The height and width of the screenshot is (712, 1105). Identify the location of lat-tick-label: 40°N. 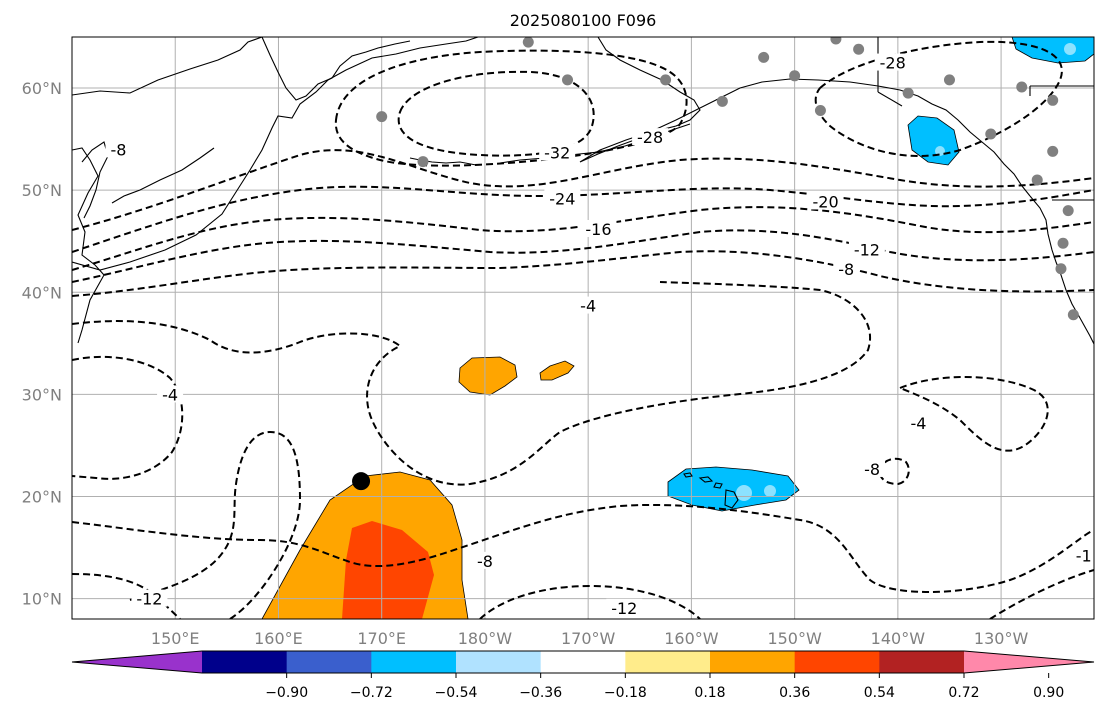
(42, 292).